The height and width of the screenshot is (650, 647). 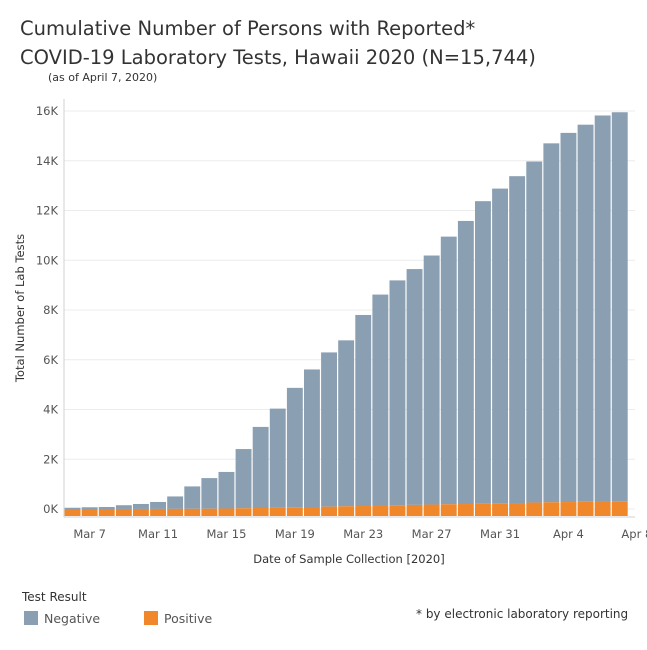 I want to click on x-tick-label: Mar 11, so click(x=158, y=534).